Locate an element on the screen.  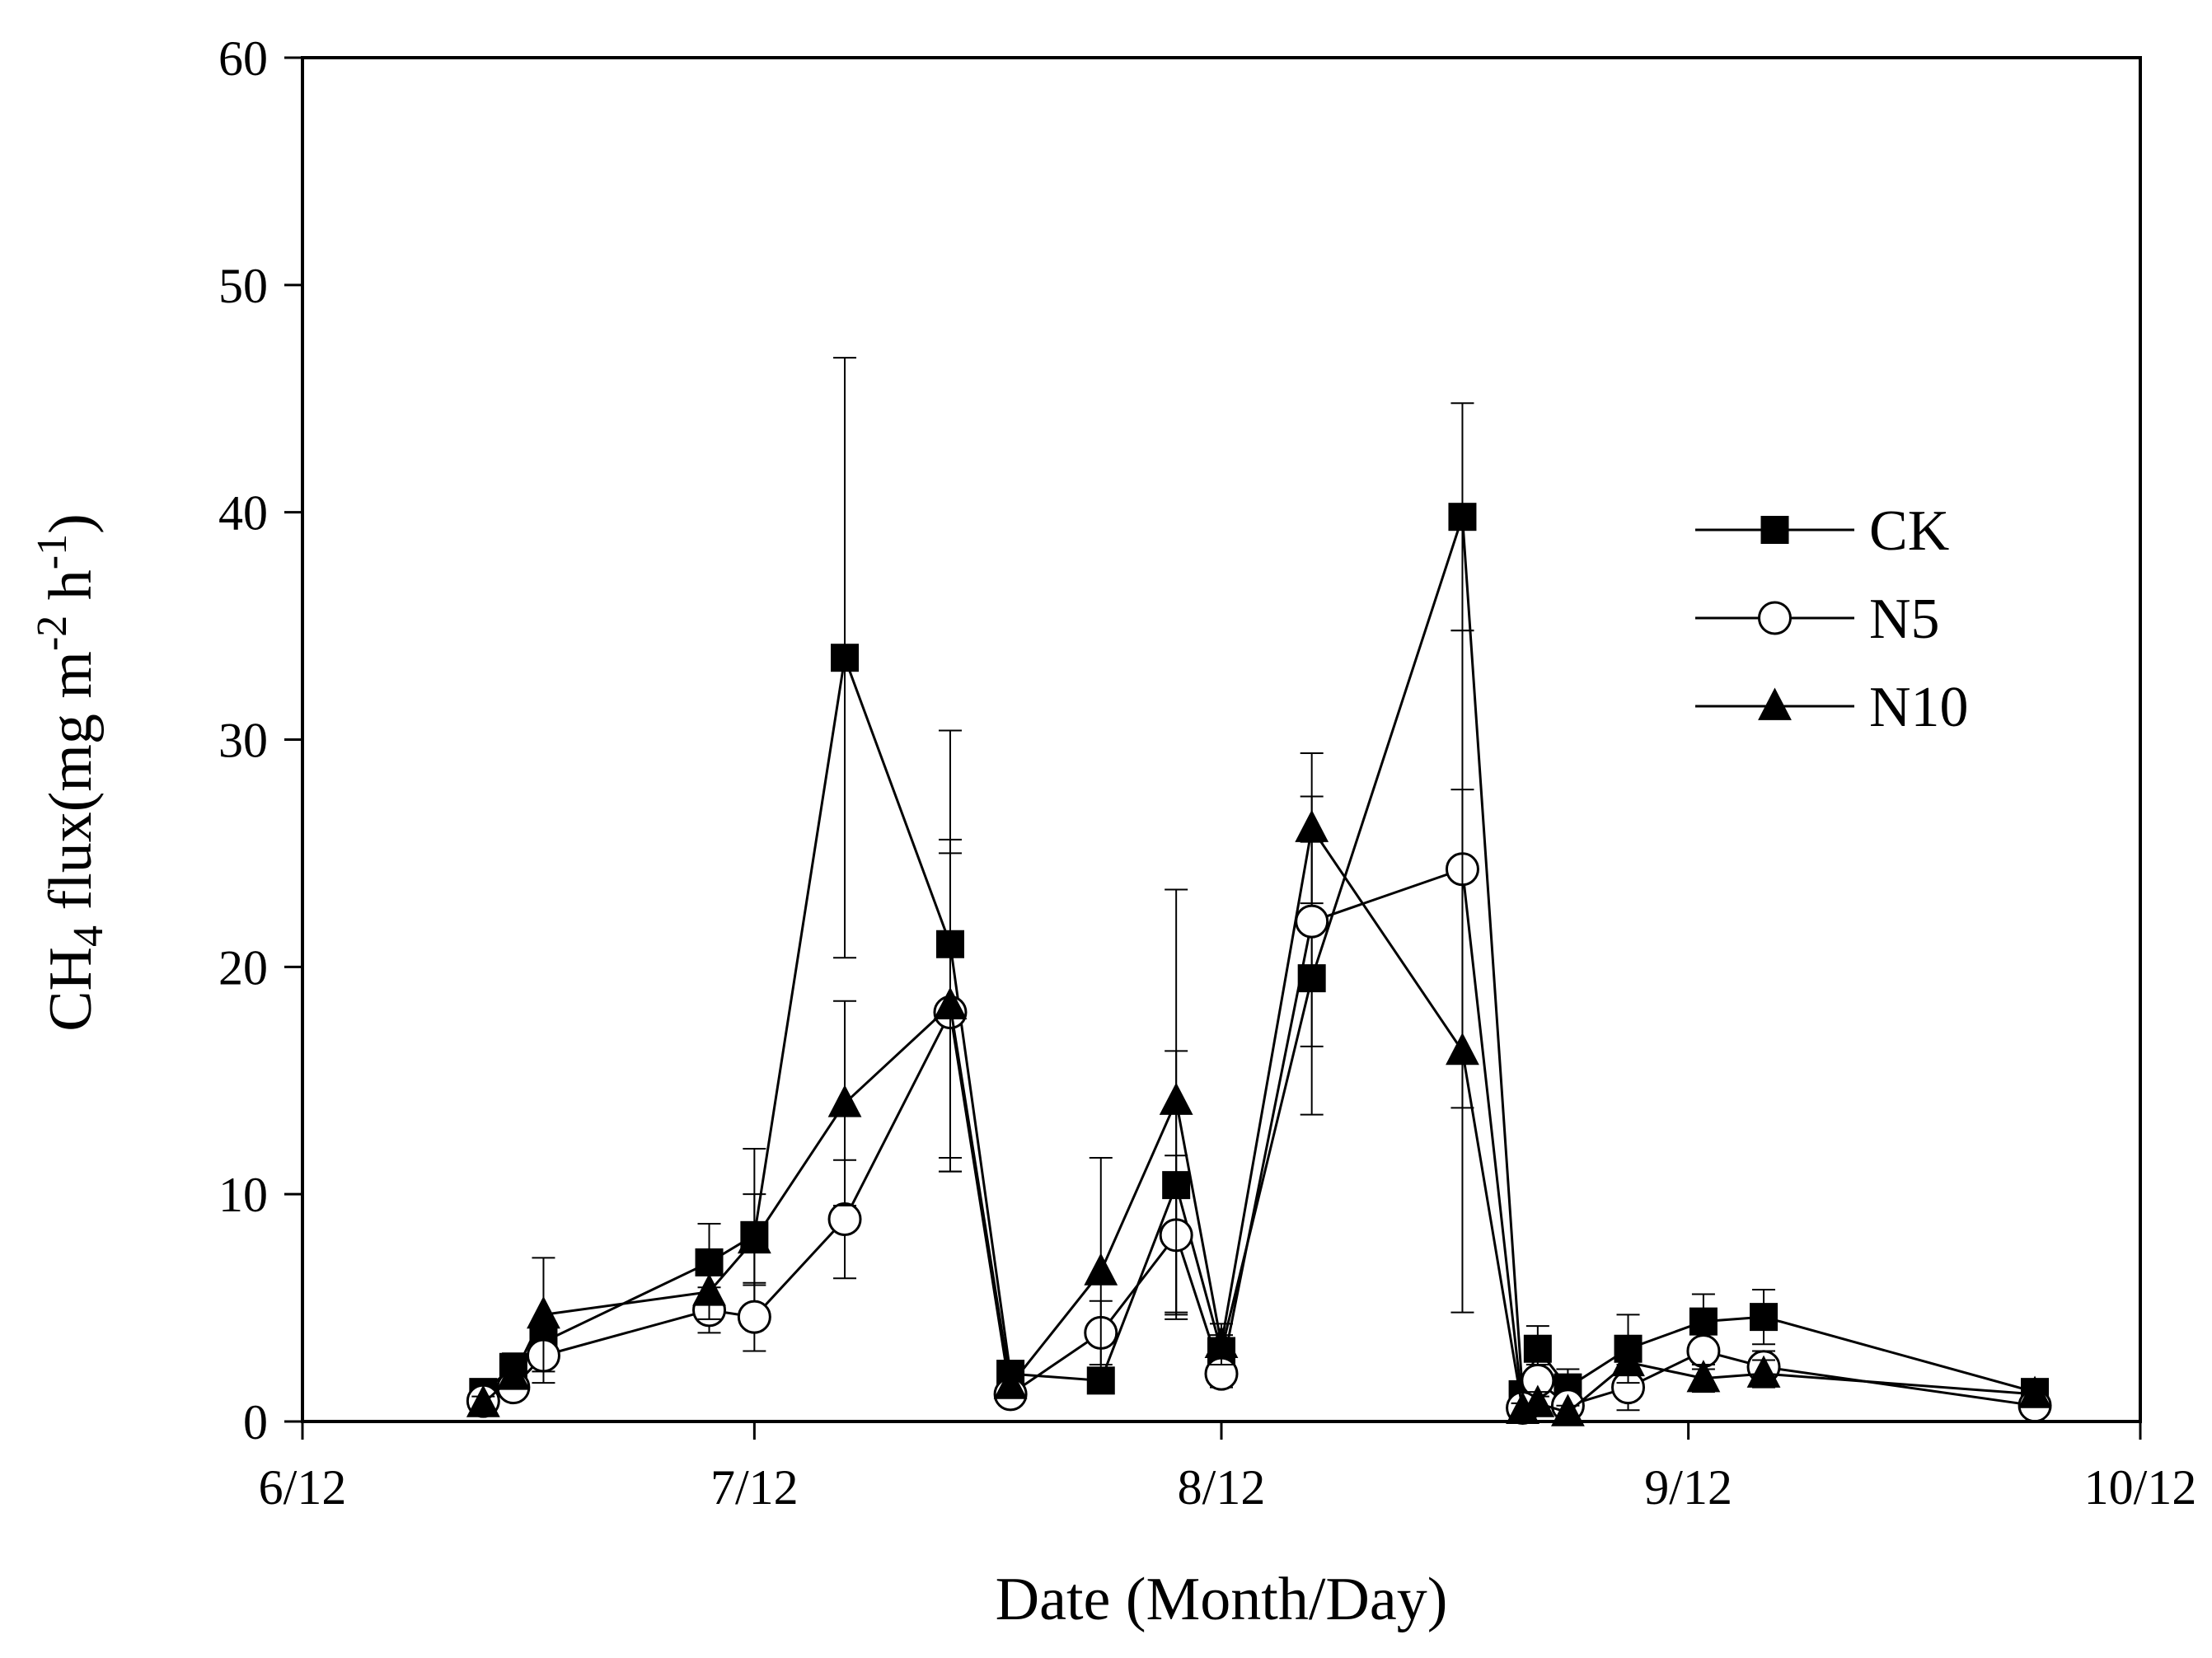
legend-entry-ck: CK is located at coordinates (1822, 531).